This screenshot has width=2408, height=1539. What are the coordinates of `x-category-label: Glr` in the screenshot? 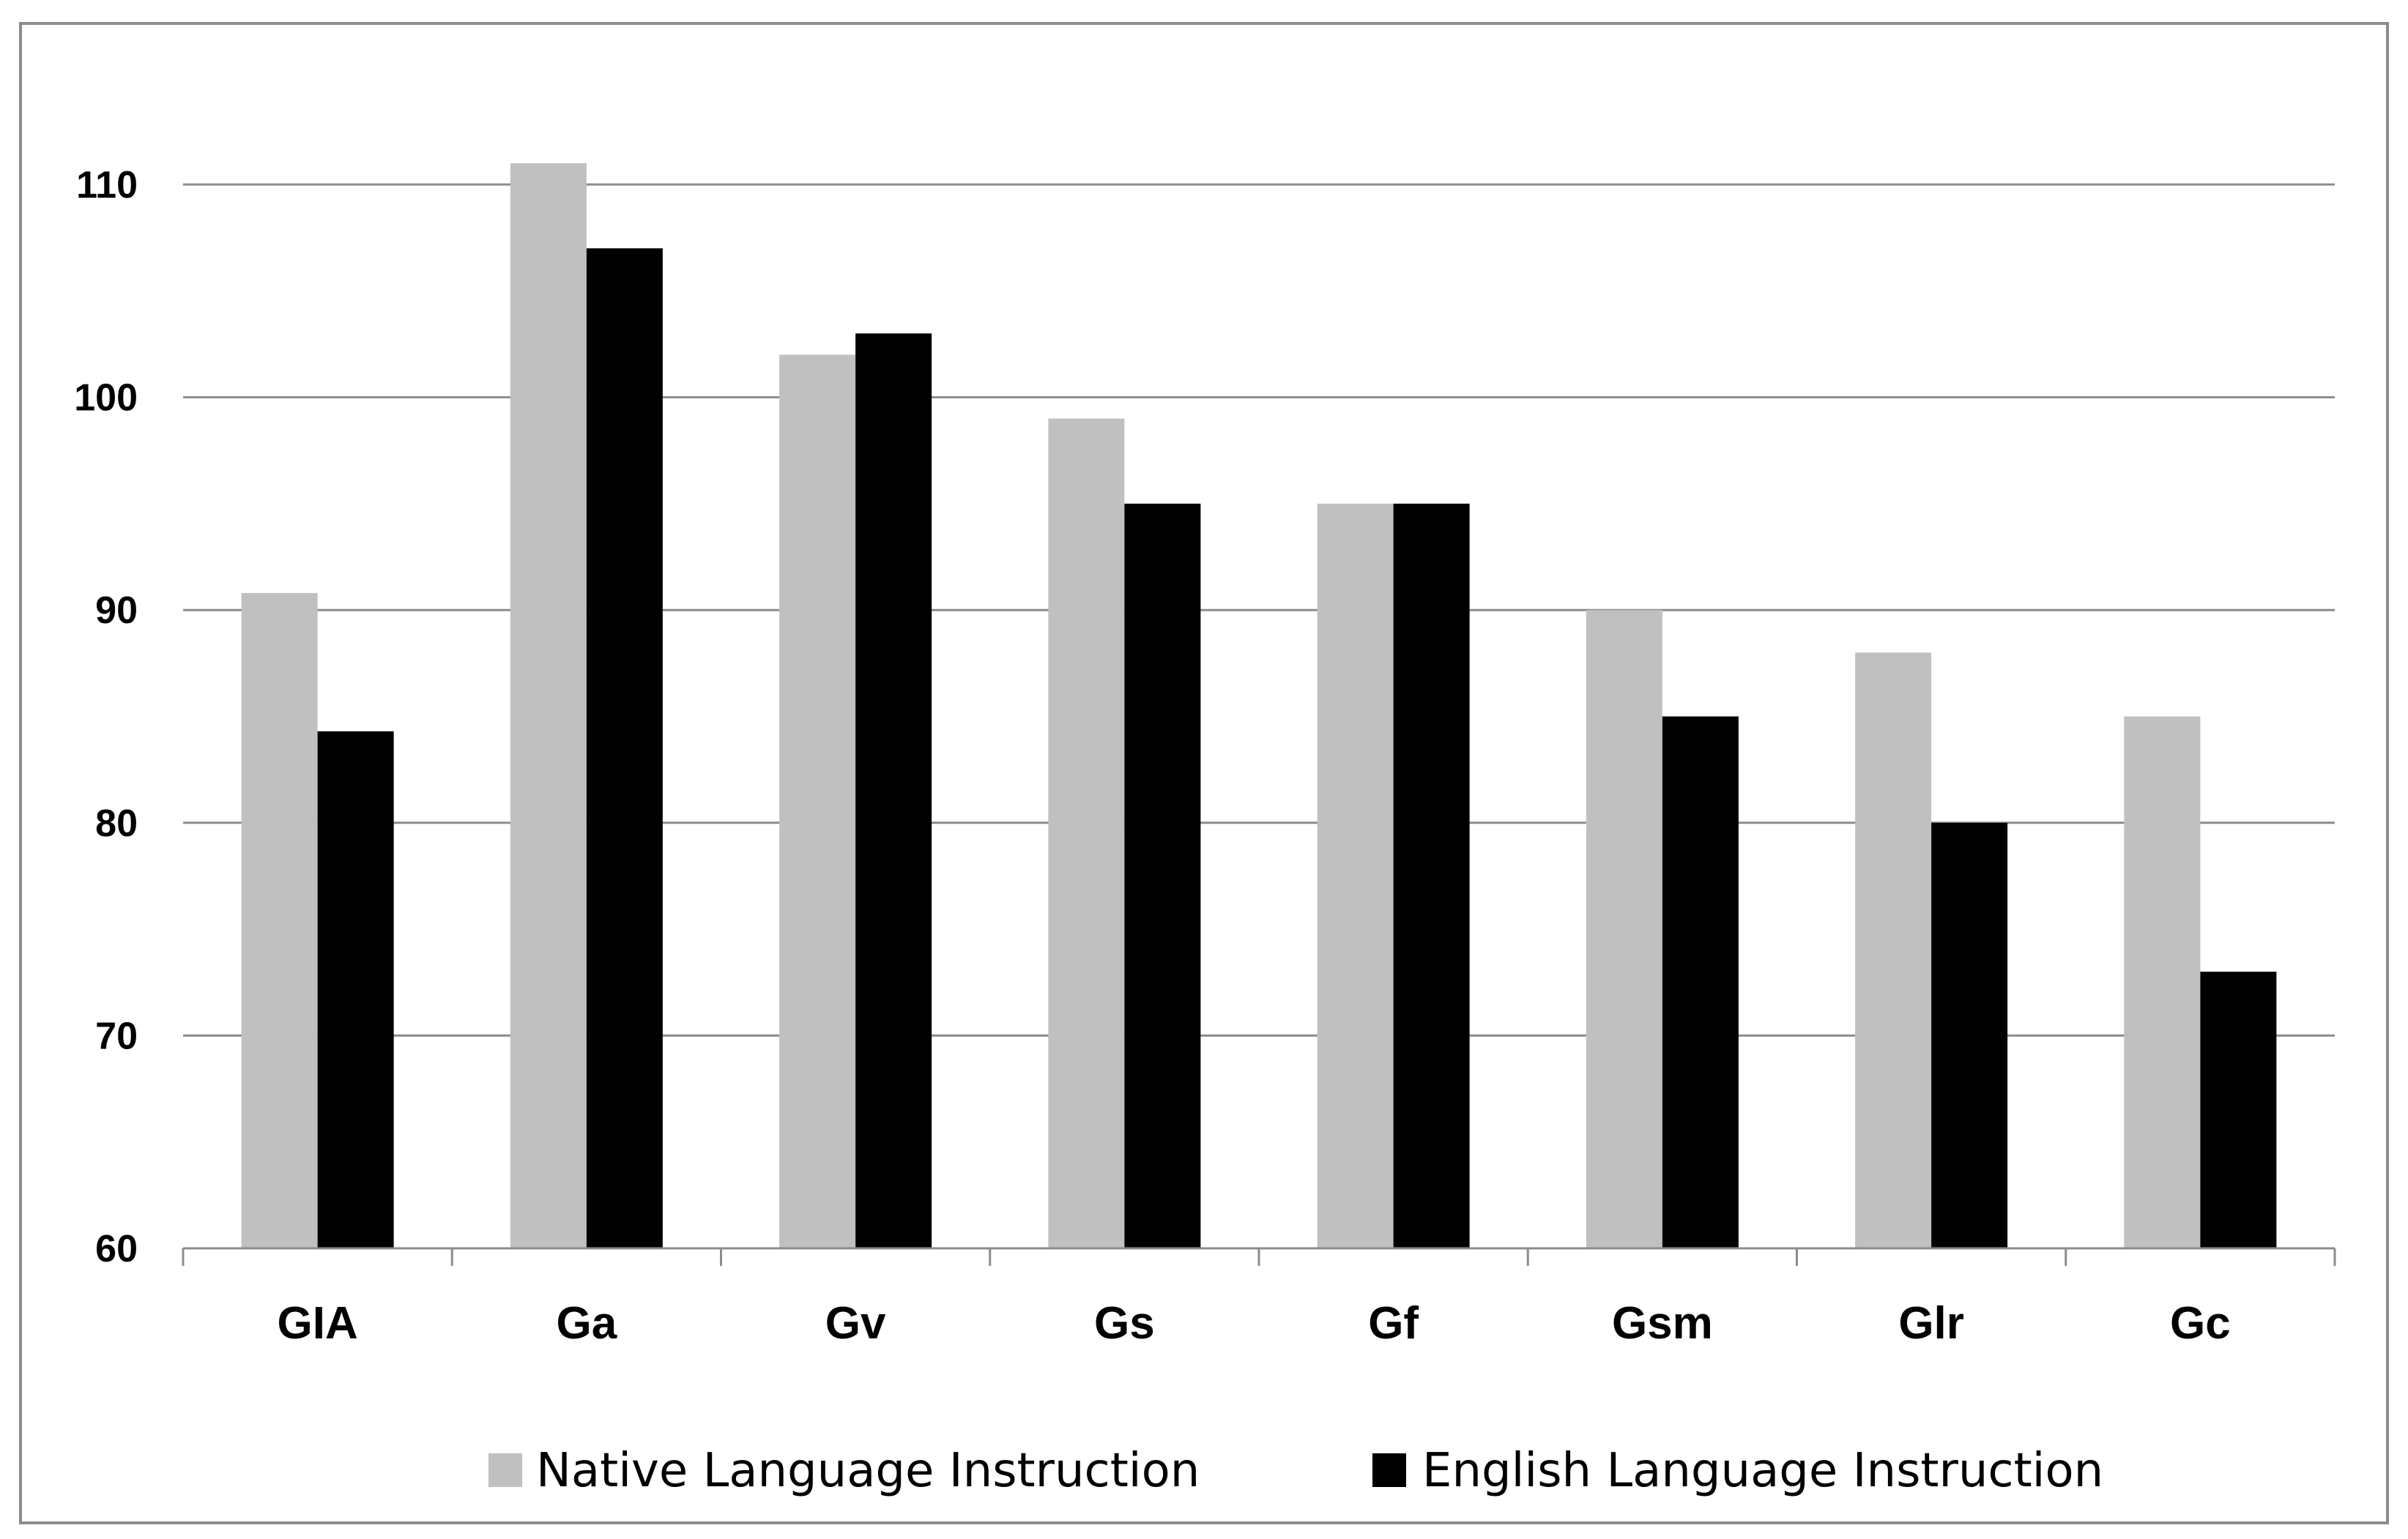 It's located at (1931, 1323).